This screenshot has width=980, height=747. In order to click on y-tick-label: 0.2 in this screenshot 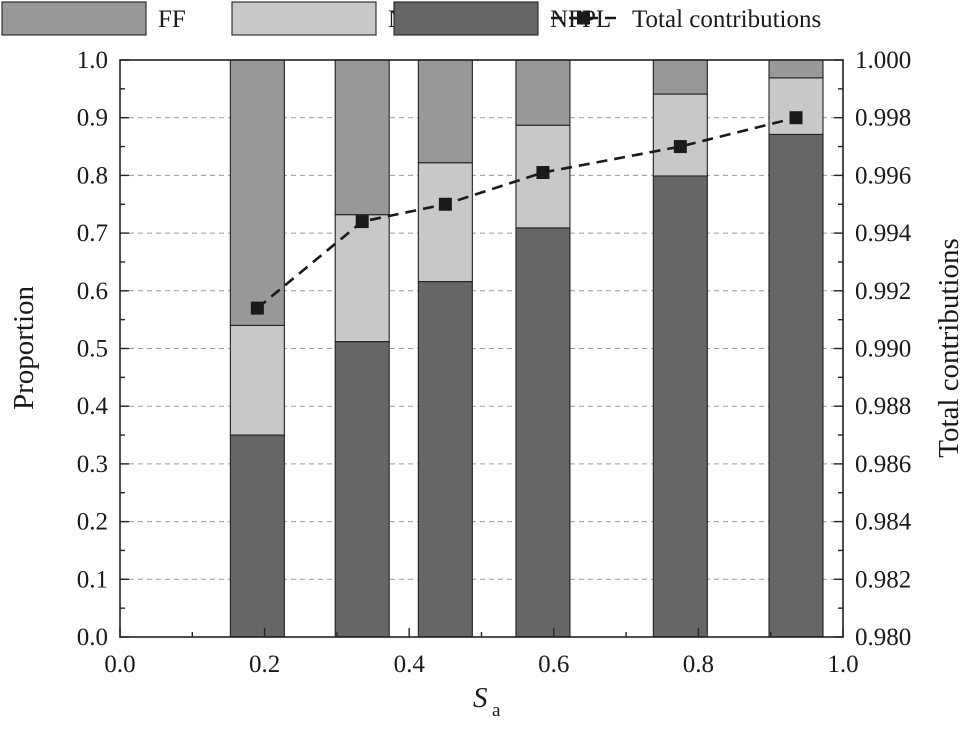, I will do `click(92, 522)`.